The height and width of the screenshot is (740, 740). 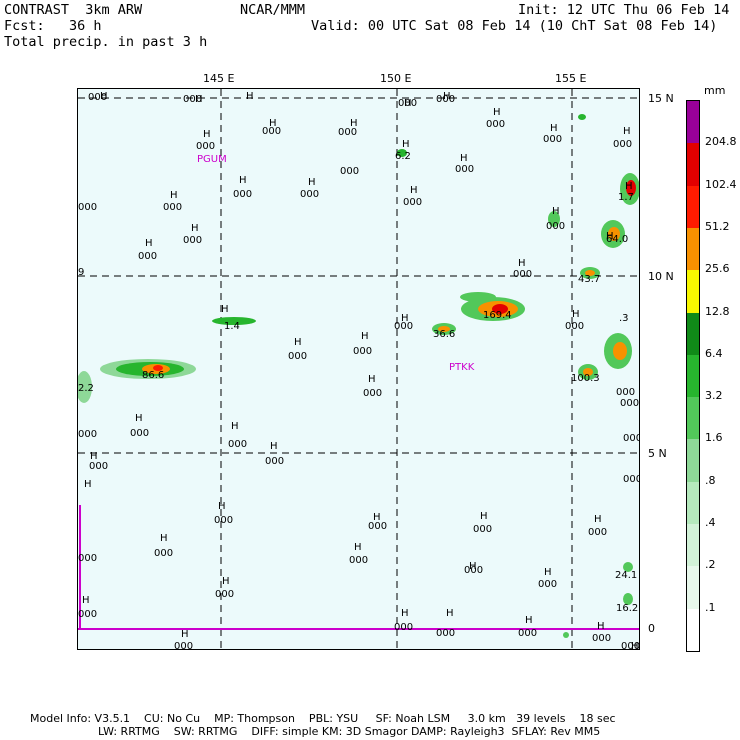 What do you see at coordinates (219, 78) in the screenshot?
I see `lon-label-145: 145 E` at bounding box center [219, 78].